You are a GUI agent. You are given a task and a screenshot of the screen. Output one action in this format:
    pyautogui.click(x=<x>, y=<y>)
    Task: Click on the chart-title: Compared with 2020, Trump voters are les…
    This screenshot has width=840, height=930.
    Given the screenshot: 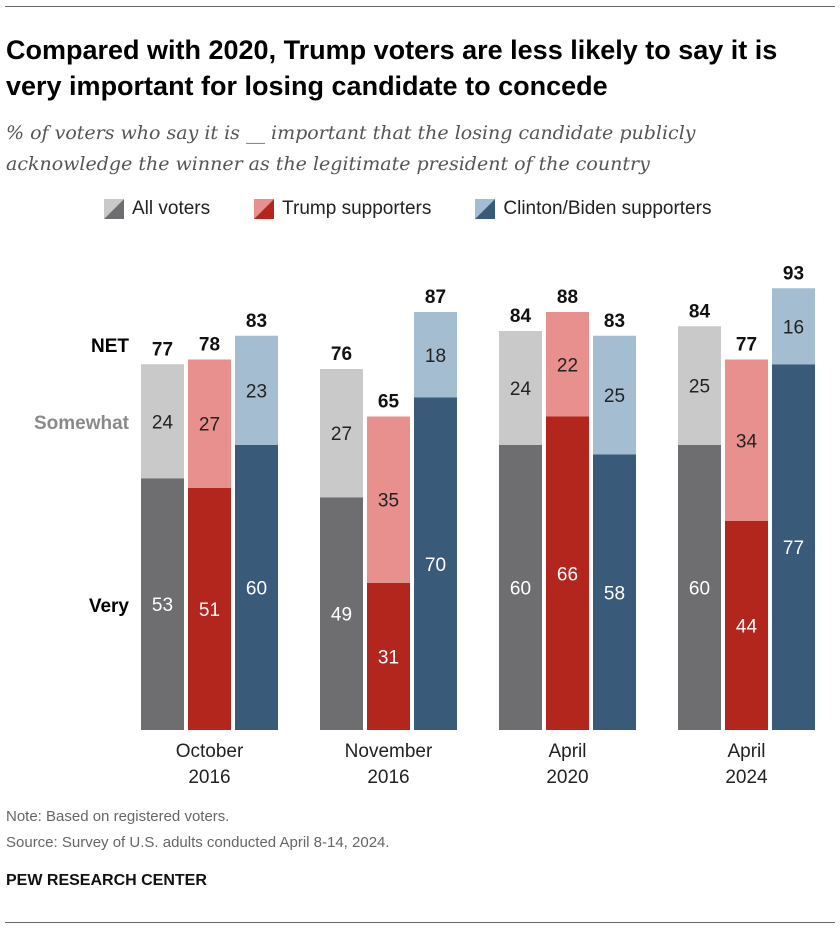 What is the action you would take?
    pyautogui.click(x=392, y=68)
    